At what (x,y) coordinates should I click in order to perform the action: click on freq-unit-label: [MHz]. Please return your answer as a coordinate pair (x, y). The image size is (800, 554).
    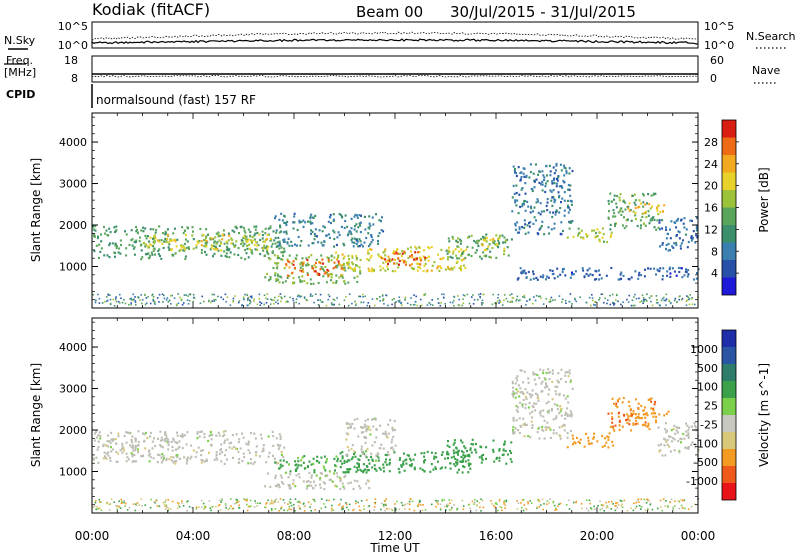
    Looking at the image, I should click on (20, 72).